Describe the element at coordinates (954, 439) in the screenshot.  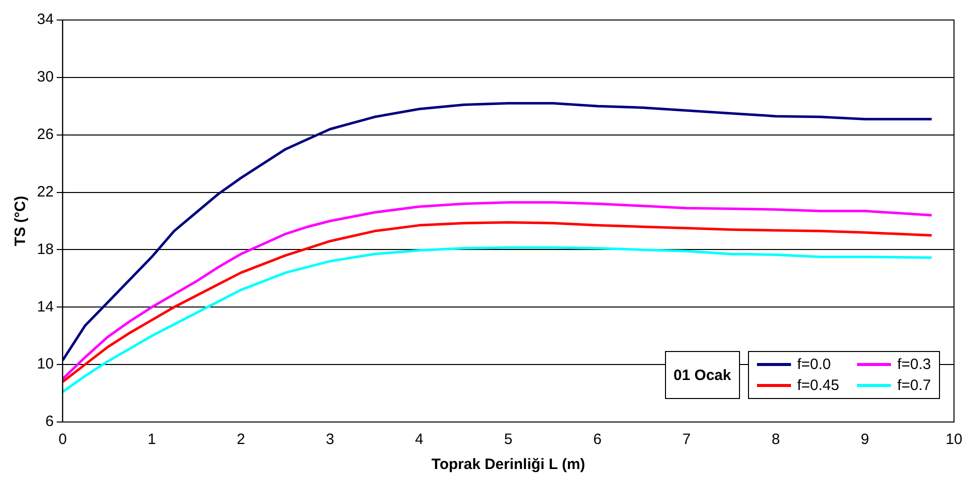
I see `x-tick-label: 10` at that location.